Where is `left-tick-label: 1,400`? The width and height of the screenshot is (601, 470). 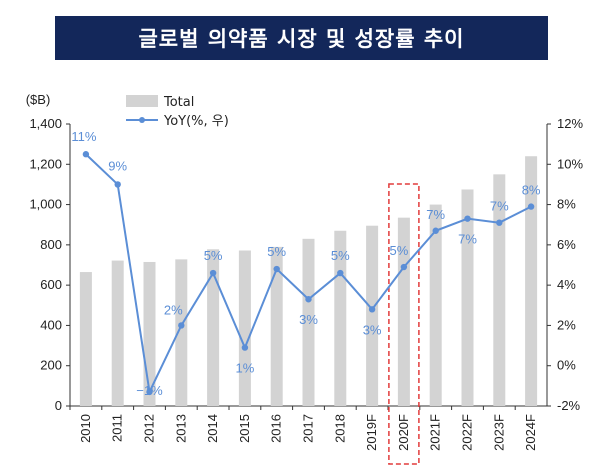
left-tick-label: 1,400 is located at coordinates (45, 123).